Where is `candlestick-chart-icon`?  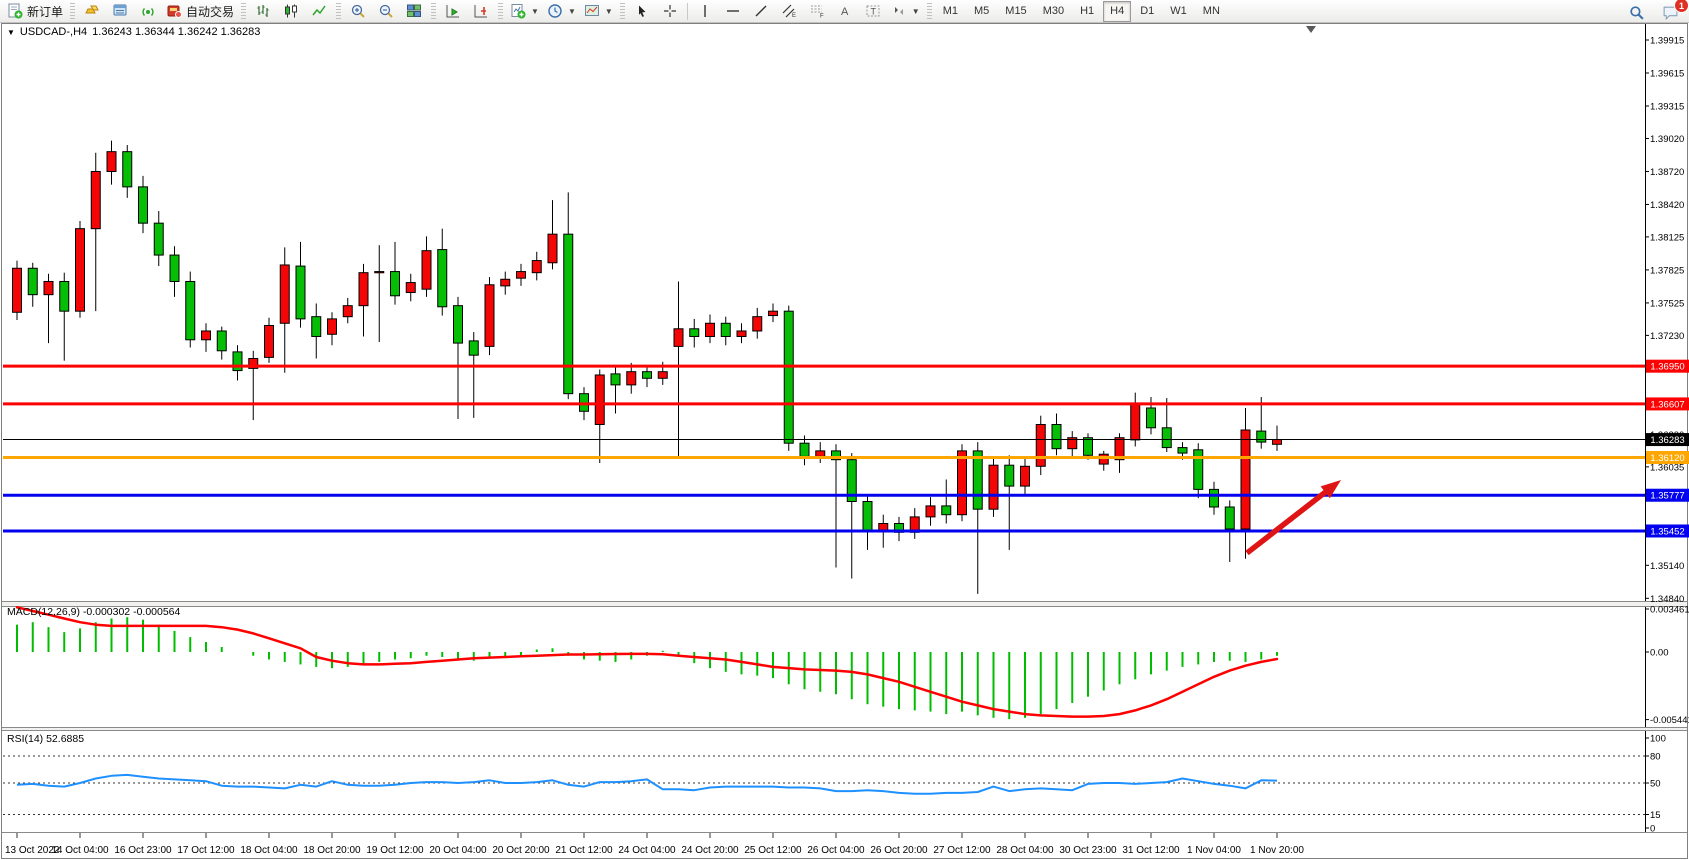 candlestick-chart-icon is located at coordinates (291, 11).